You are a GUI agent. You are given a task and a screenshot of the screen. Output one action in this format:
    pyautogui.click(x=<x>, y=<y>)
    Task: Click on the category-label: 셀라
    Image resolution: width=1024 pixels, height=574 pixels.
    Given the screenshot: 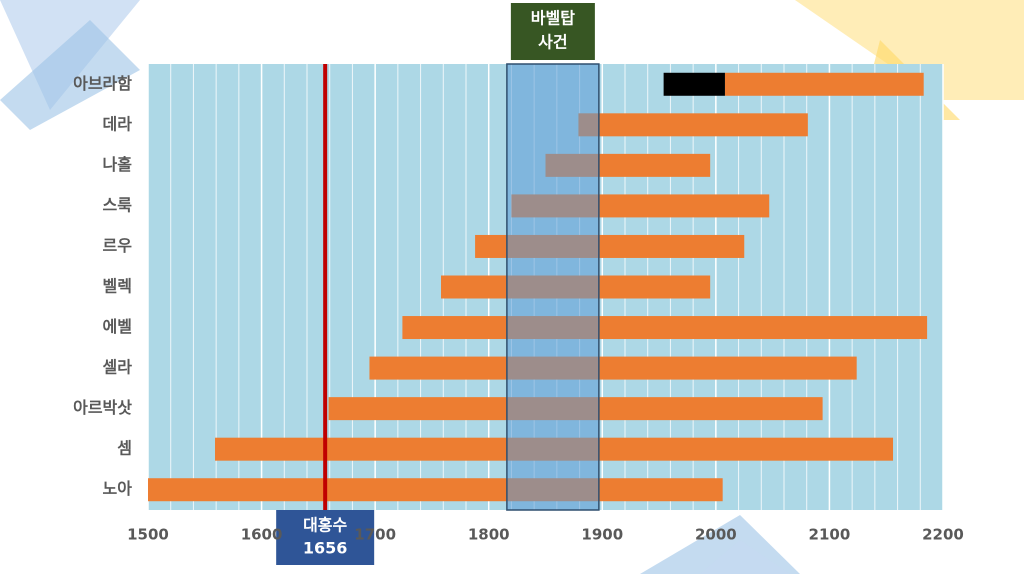 What is the action you would take?
    pyautogui.click(x=118, y=367)
    